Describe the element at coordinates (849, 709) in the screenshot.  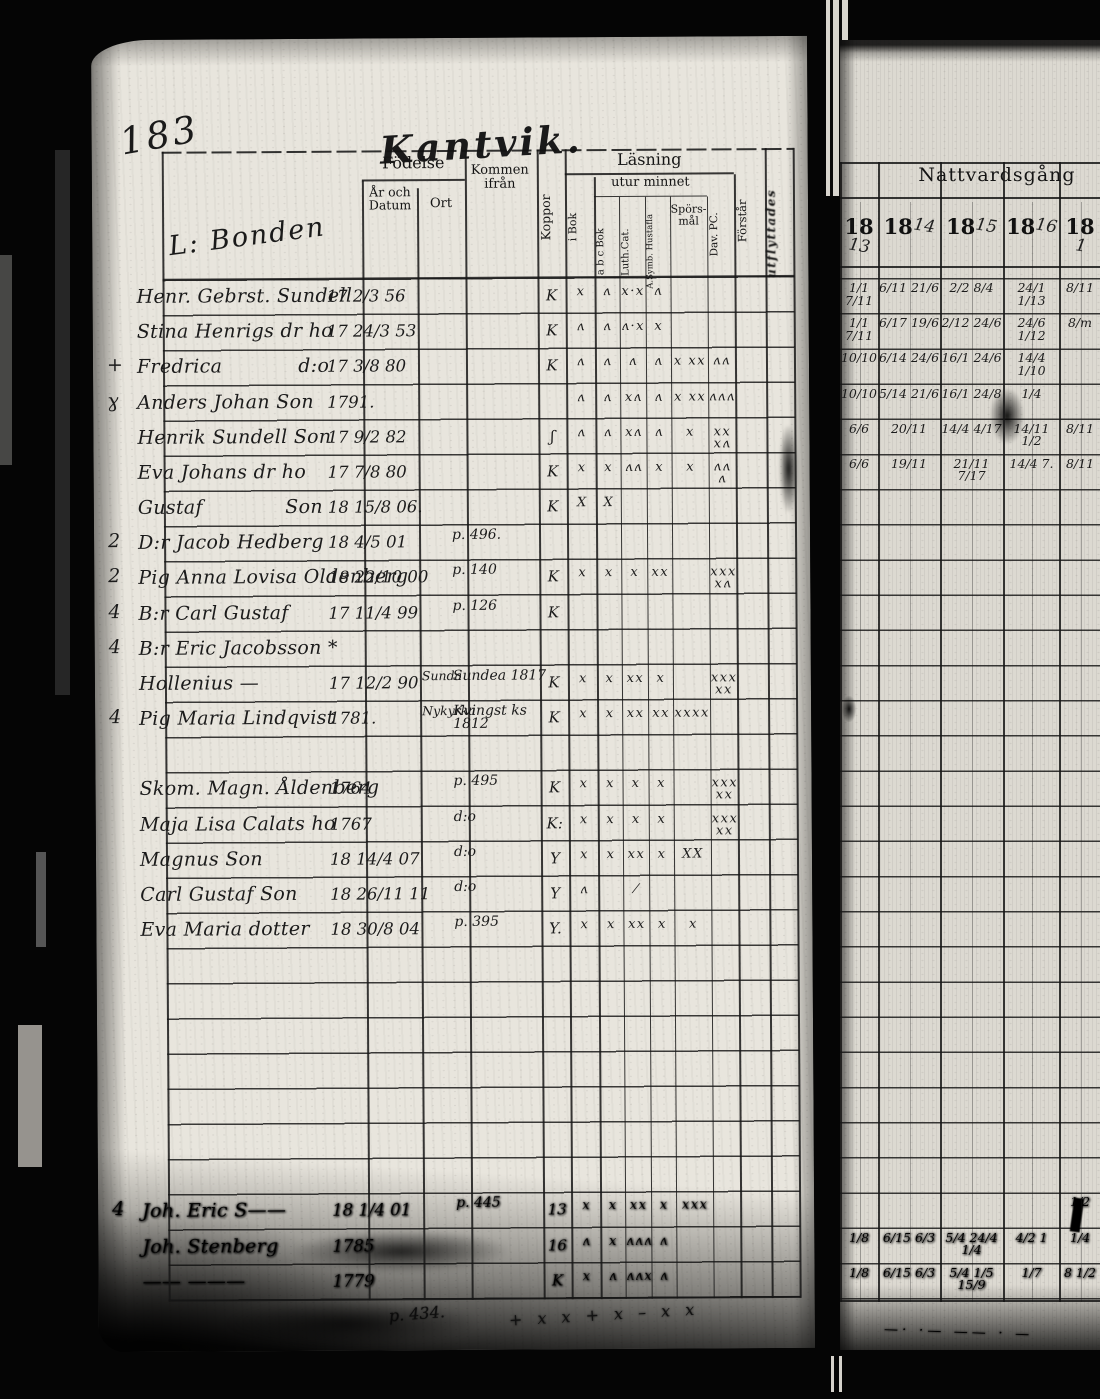
I see `ink-blot` at that location.